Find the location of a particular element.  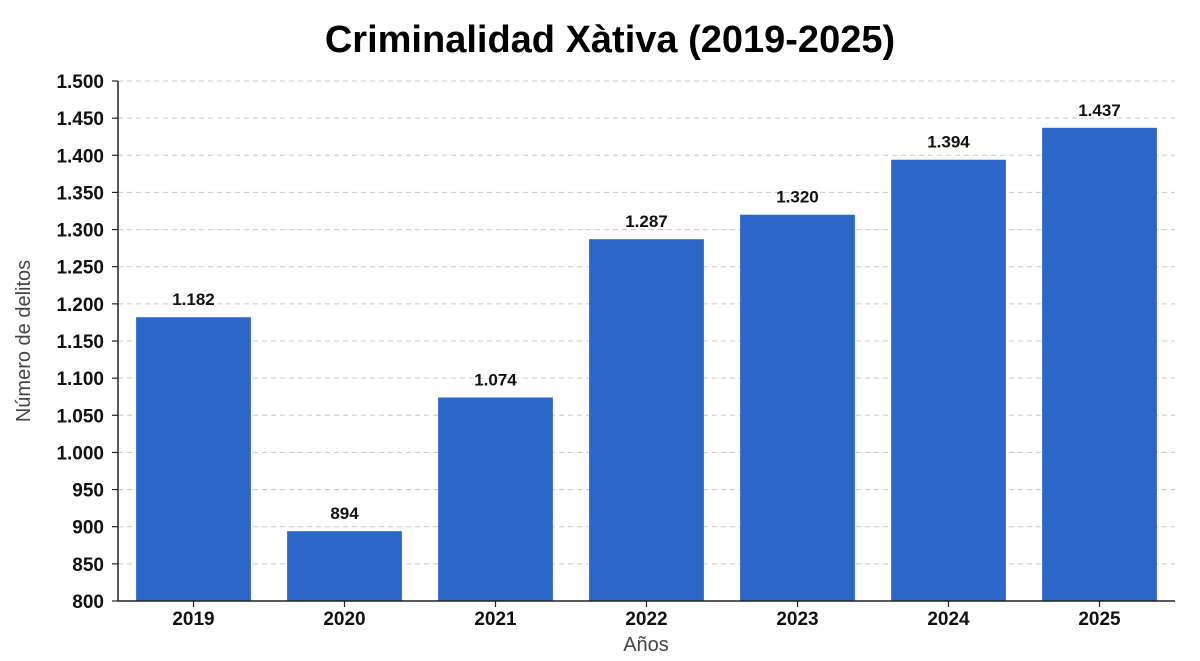

y-tick-label: 1.500 is located at coordinates (80, 82).